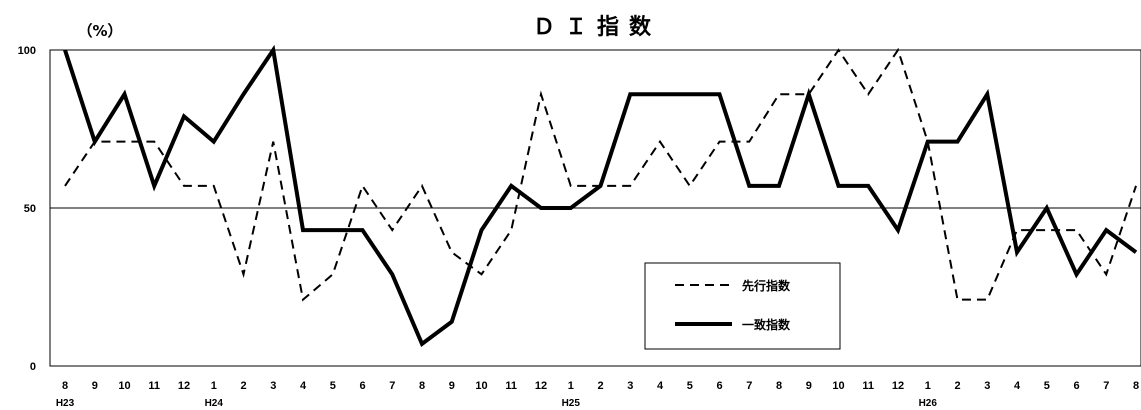 Image resolution: width=1141 pixels, height=410 pixels. What do you see at coordinates (99, 31) in the screenshot?
I see `y-axis-unit: （%）` at bounding box center [99, 31].